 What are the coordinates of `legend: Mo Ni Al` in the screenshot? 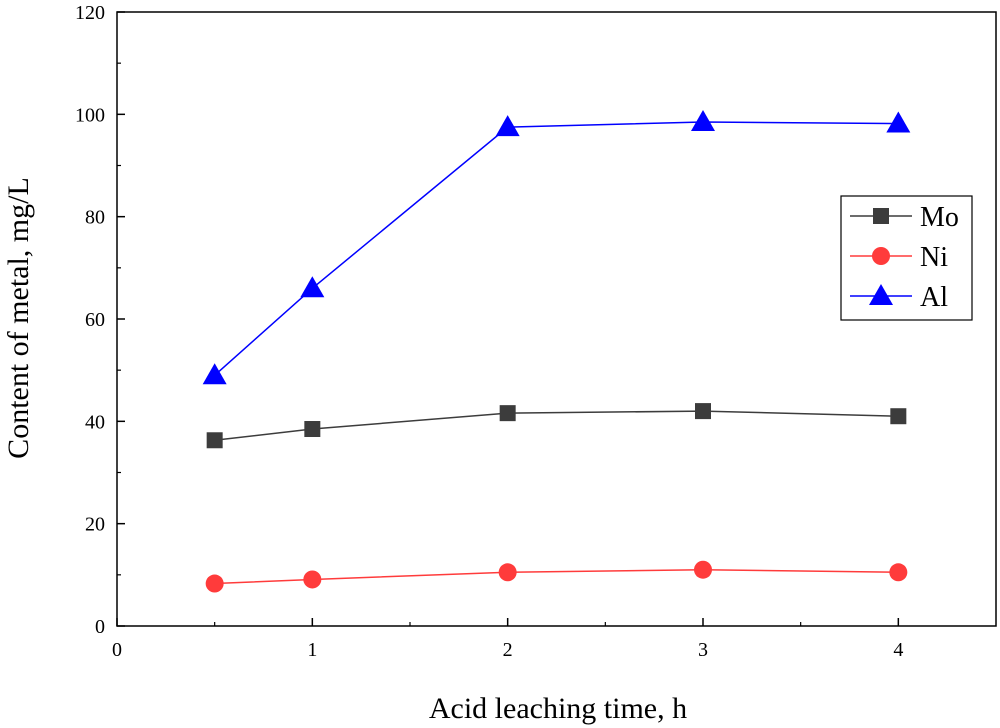 It's located at (906, 258).